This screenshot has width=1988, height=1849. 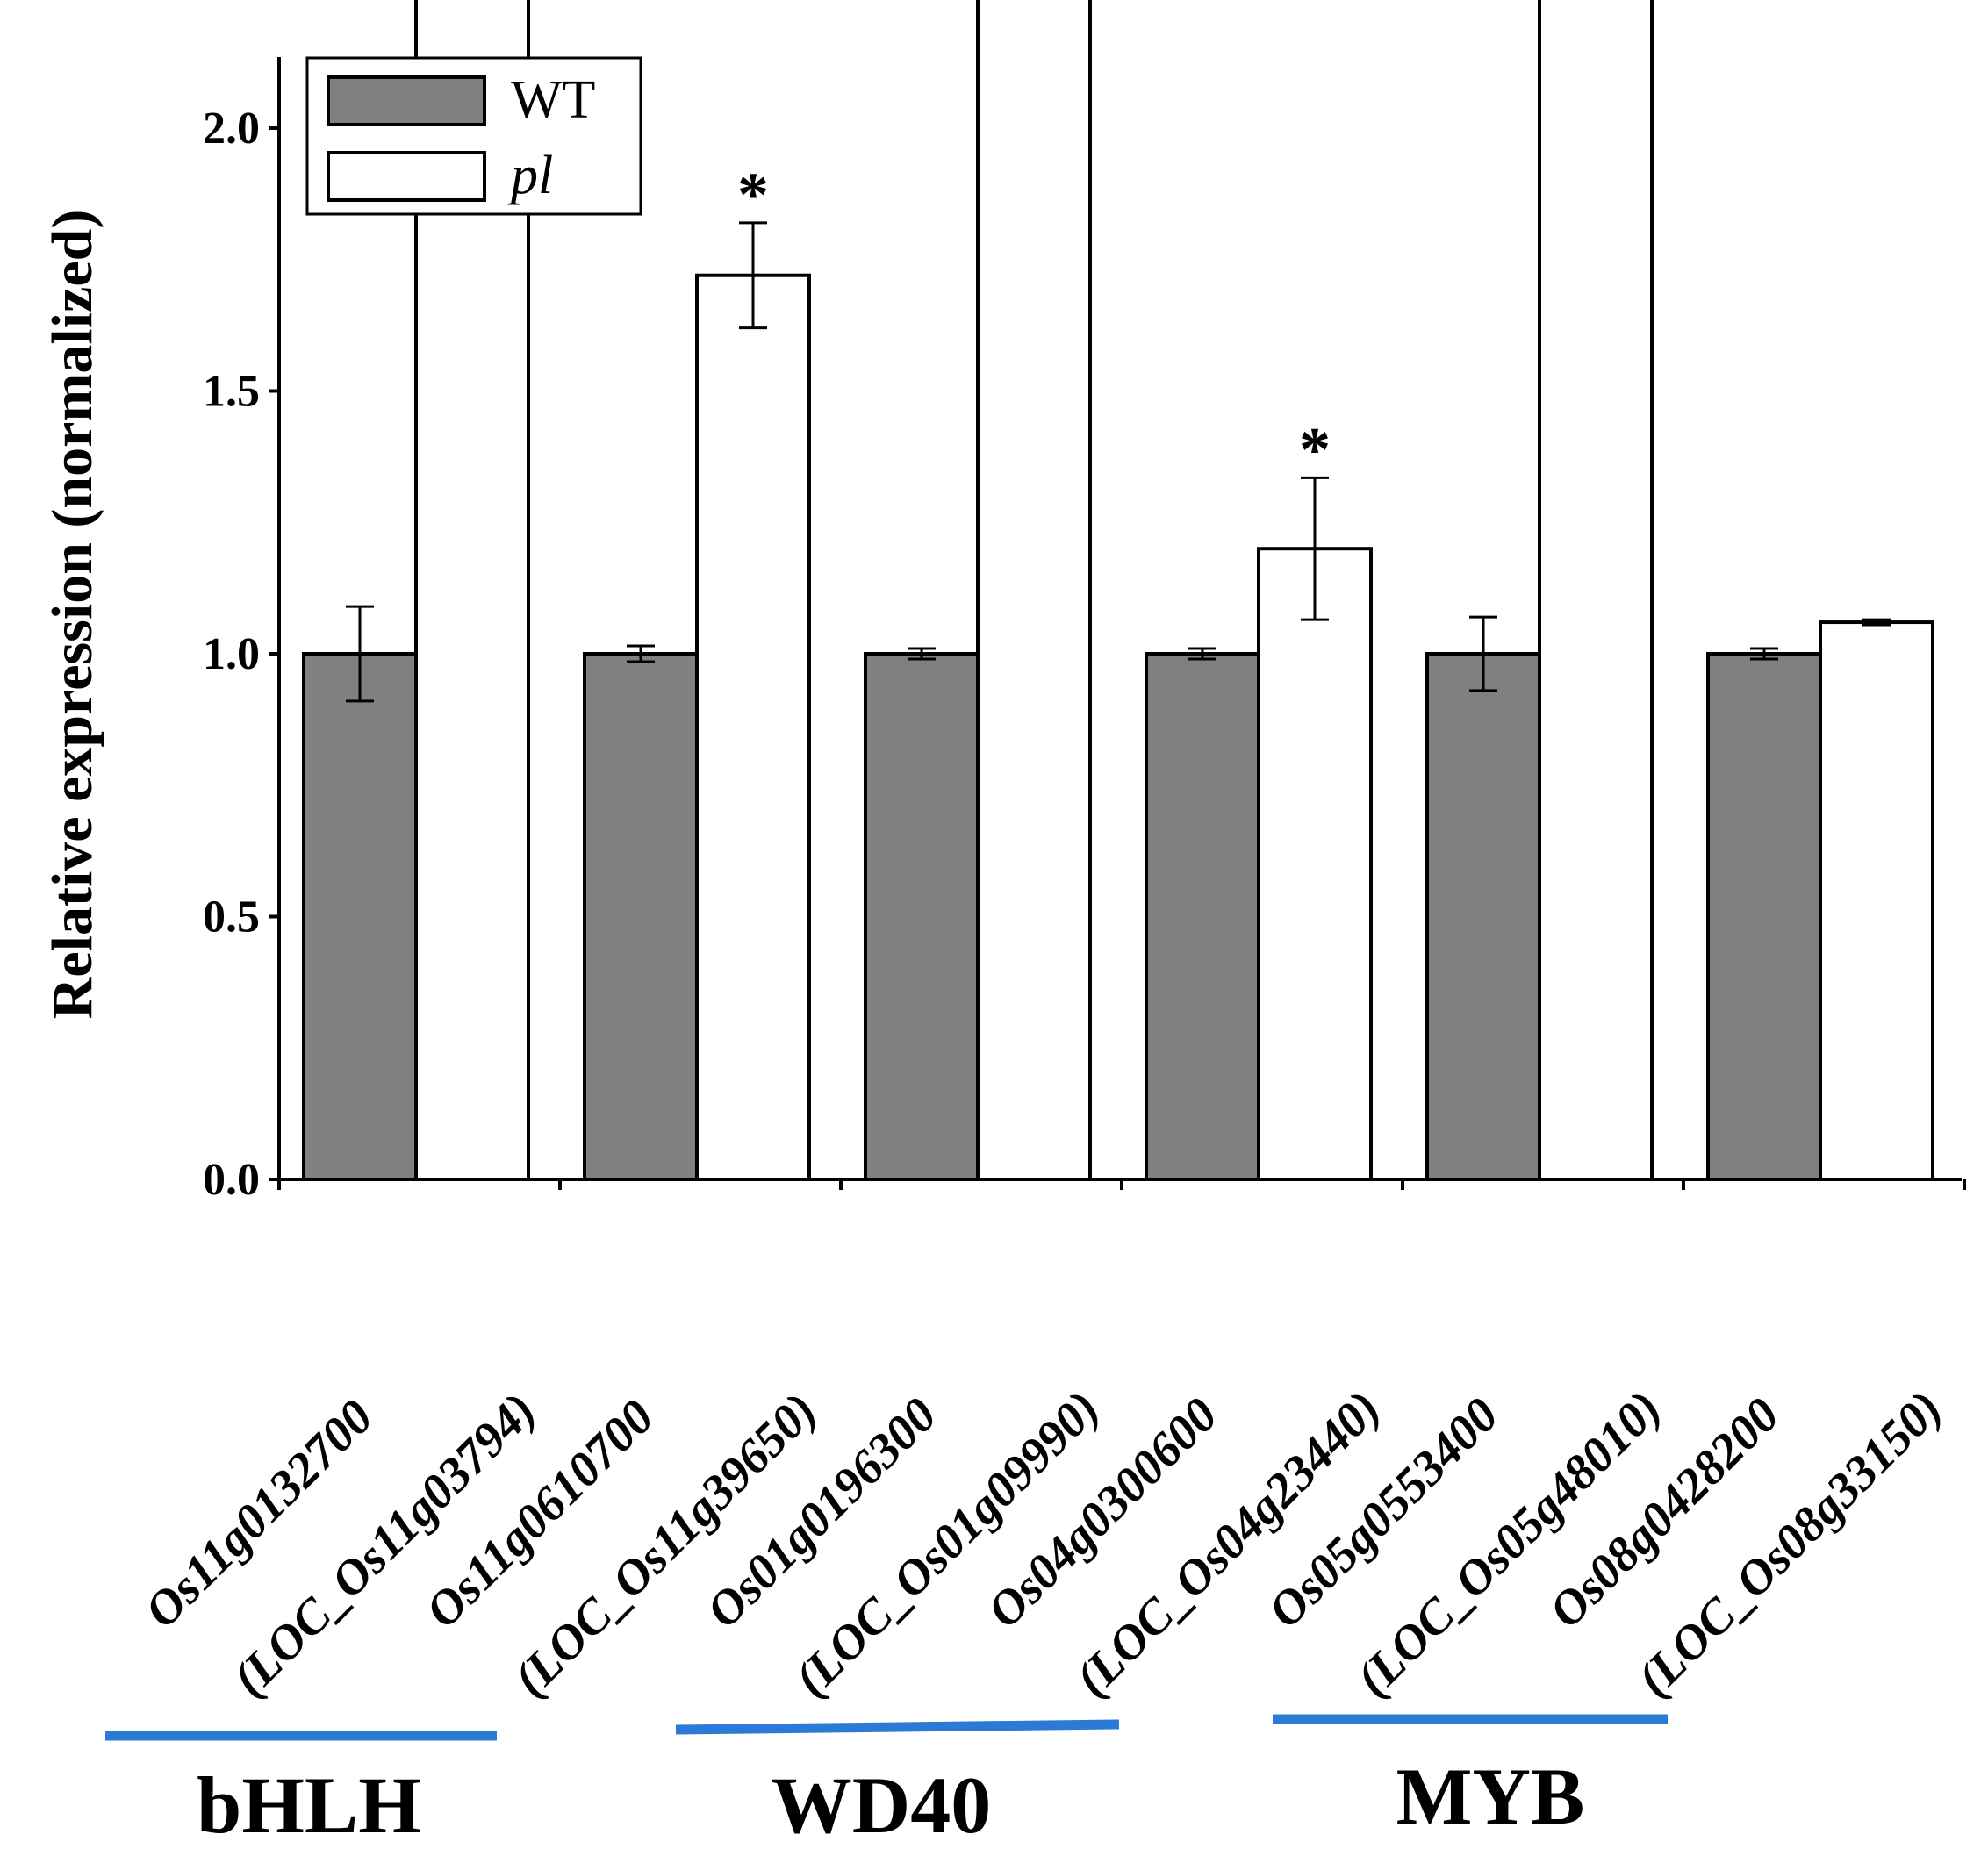 I want to click on legend-label-WT: WT, so click(x=553, y=100).